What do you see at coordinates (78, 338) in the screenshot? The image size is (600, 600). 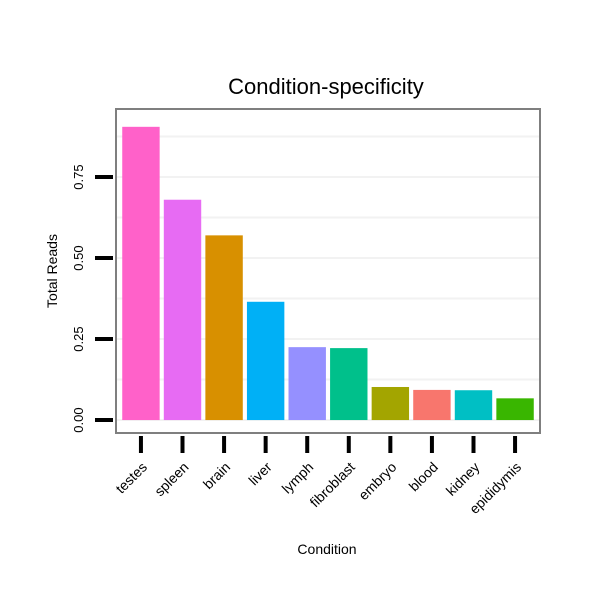 I see `y-tick-label: 0.25` at bounding box center [78, 338].